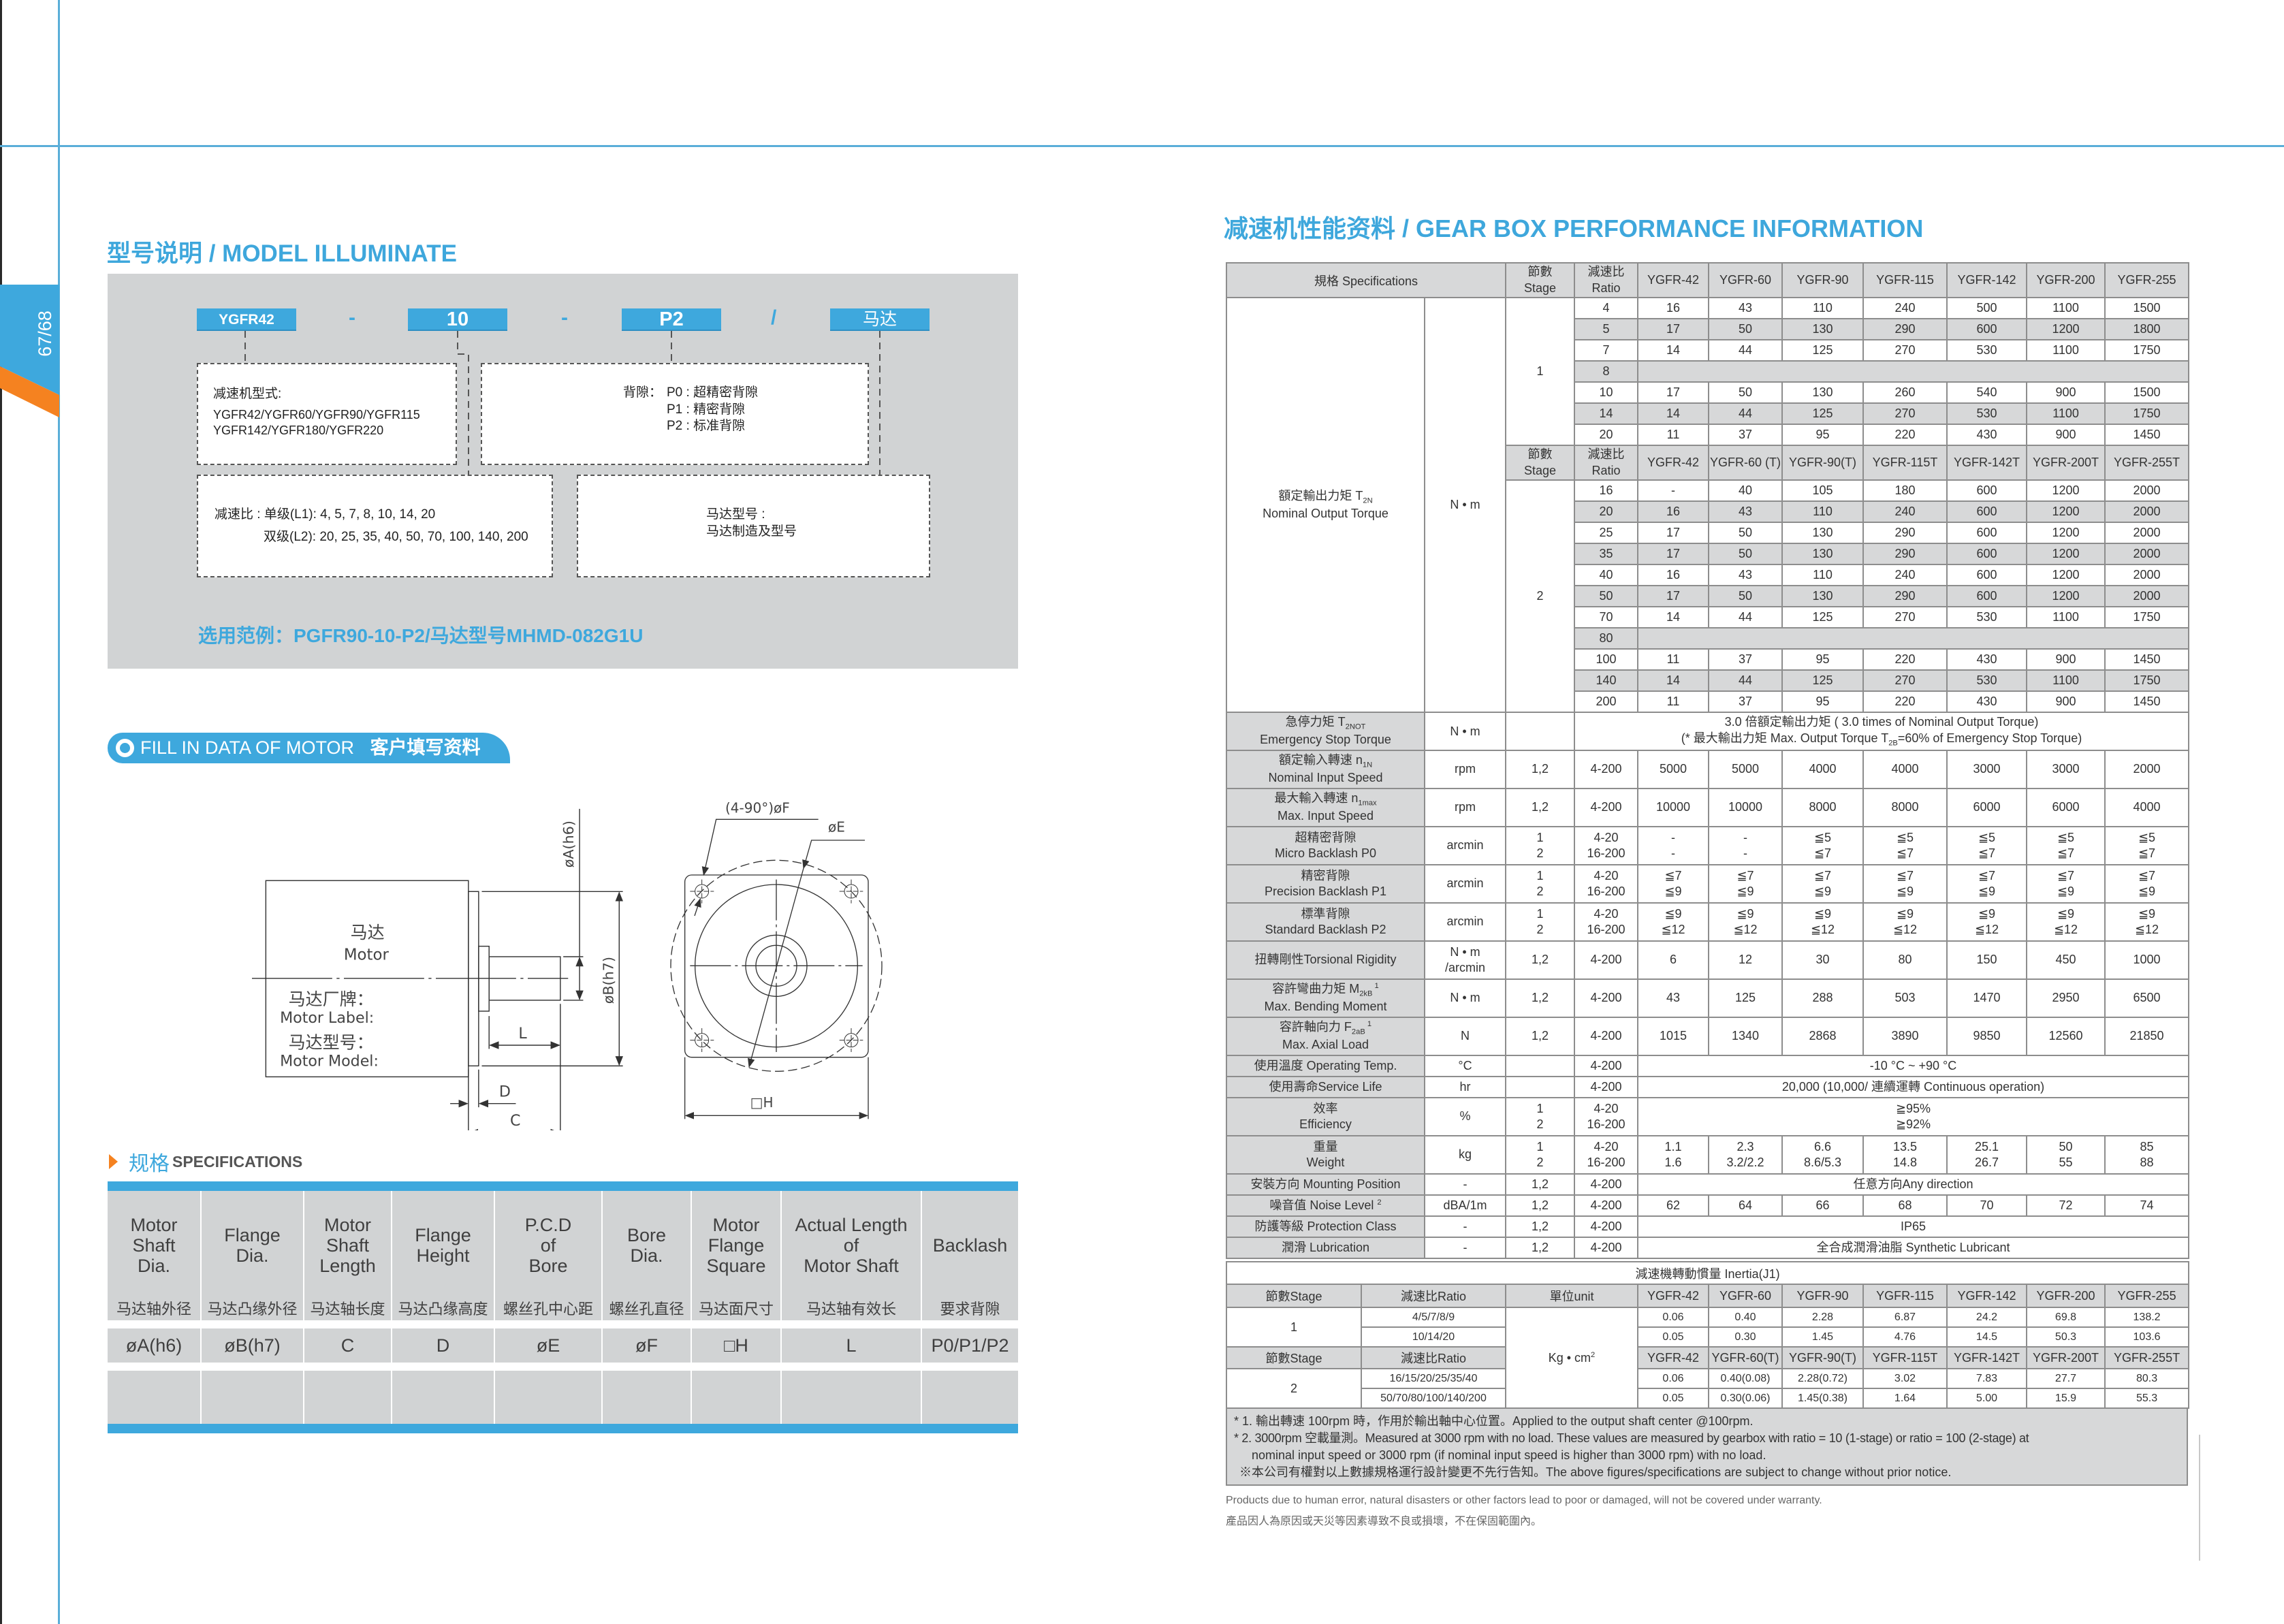  What do you see at coordinates (1986, 1155) in the screenshot?
I see `spec-value: 25.1 26.7` at bounding box center [1986, 1155].